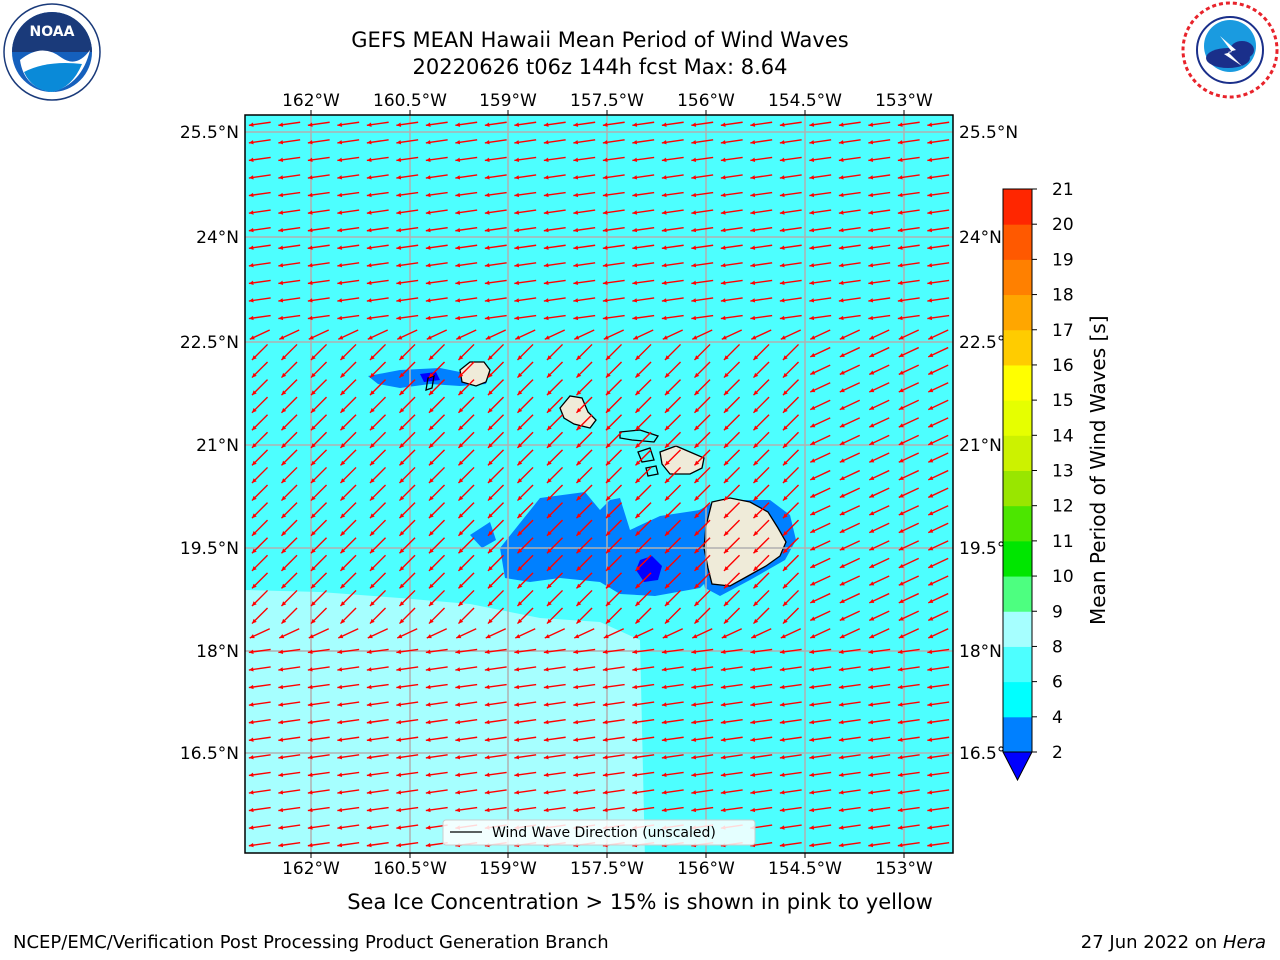 The height and width of the screenshot is (960, 1280). What do you see at coordinates (904, 869) in the screenshot?
I see `lon-label: 153°W` at bounding box center [904, 869].